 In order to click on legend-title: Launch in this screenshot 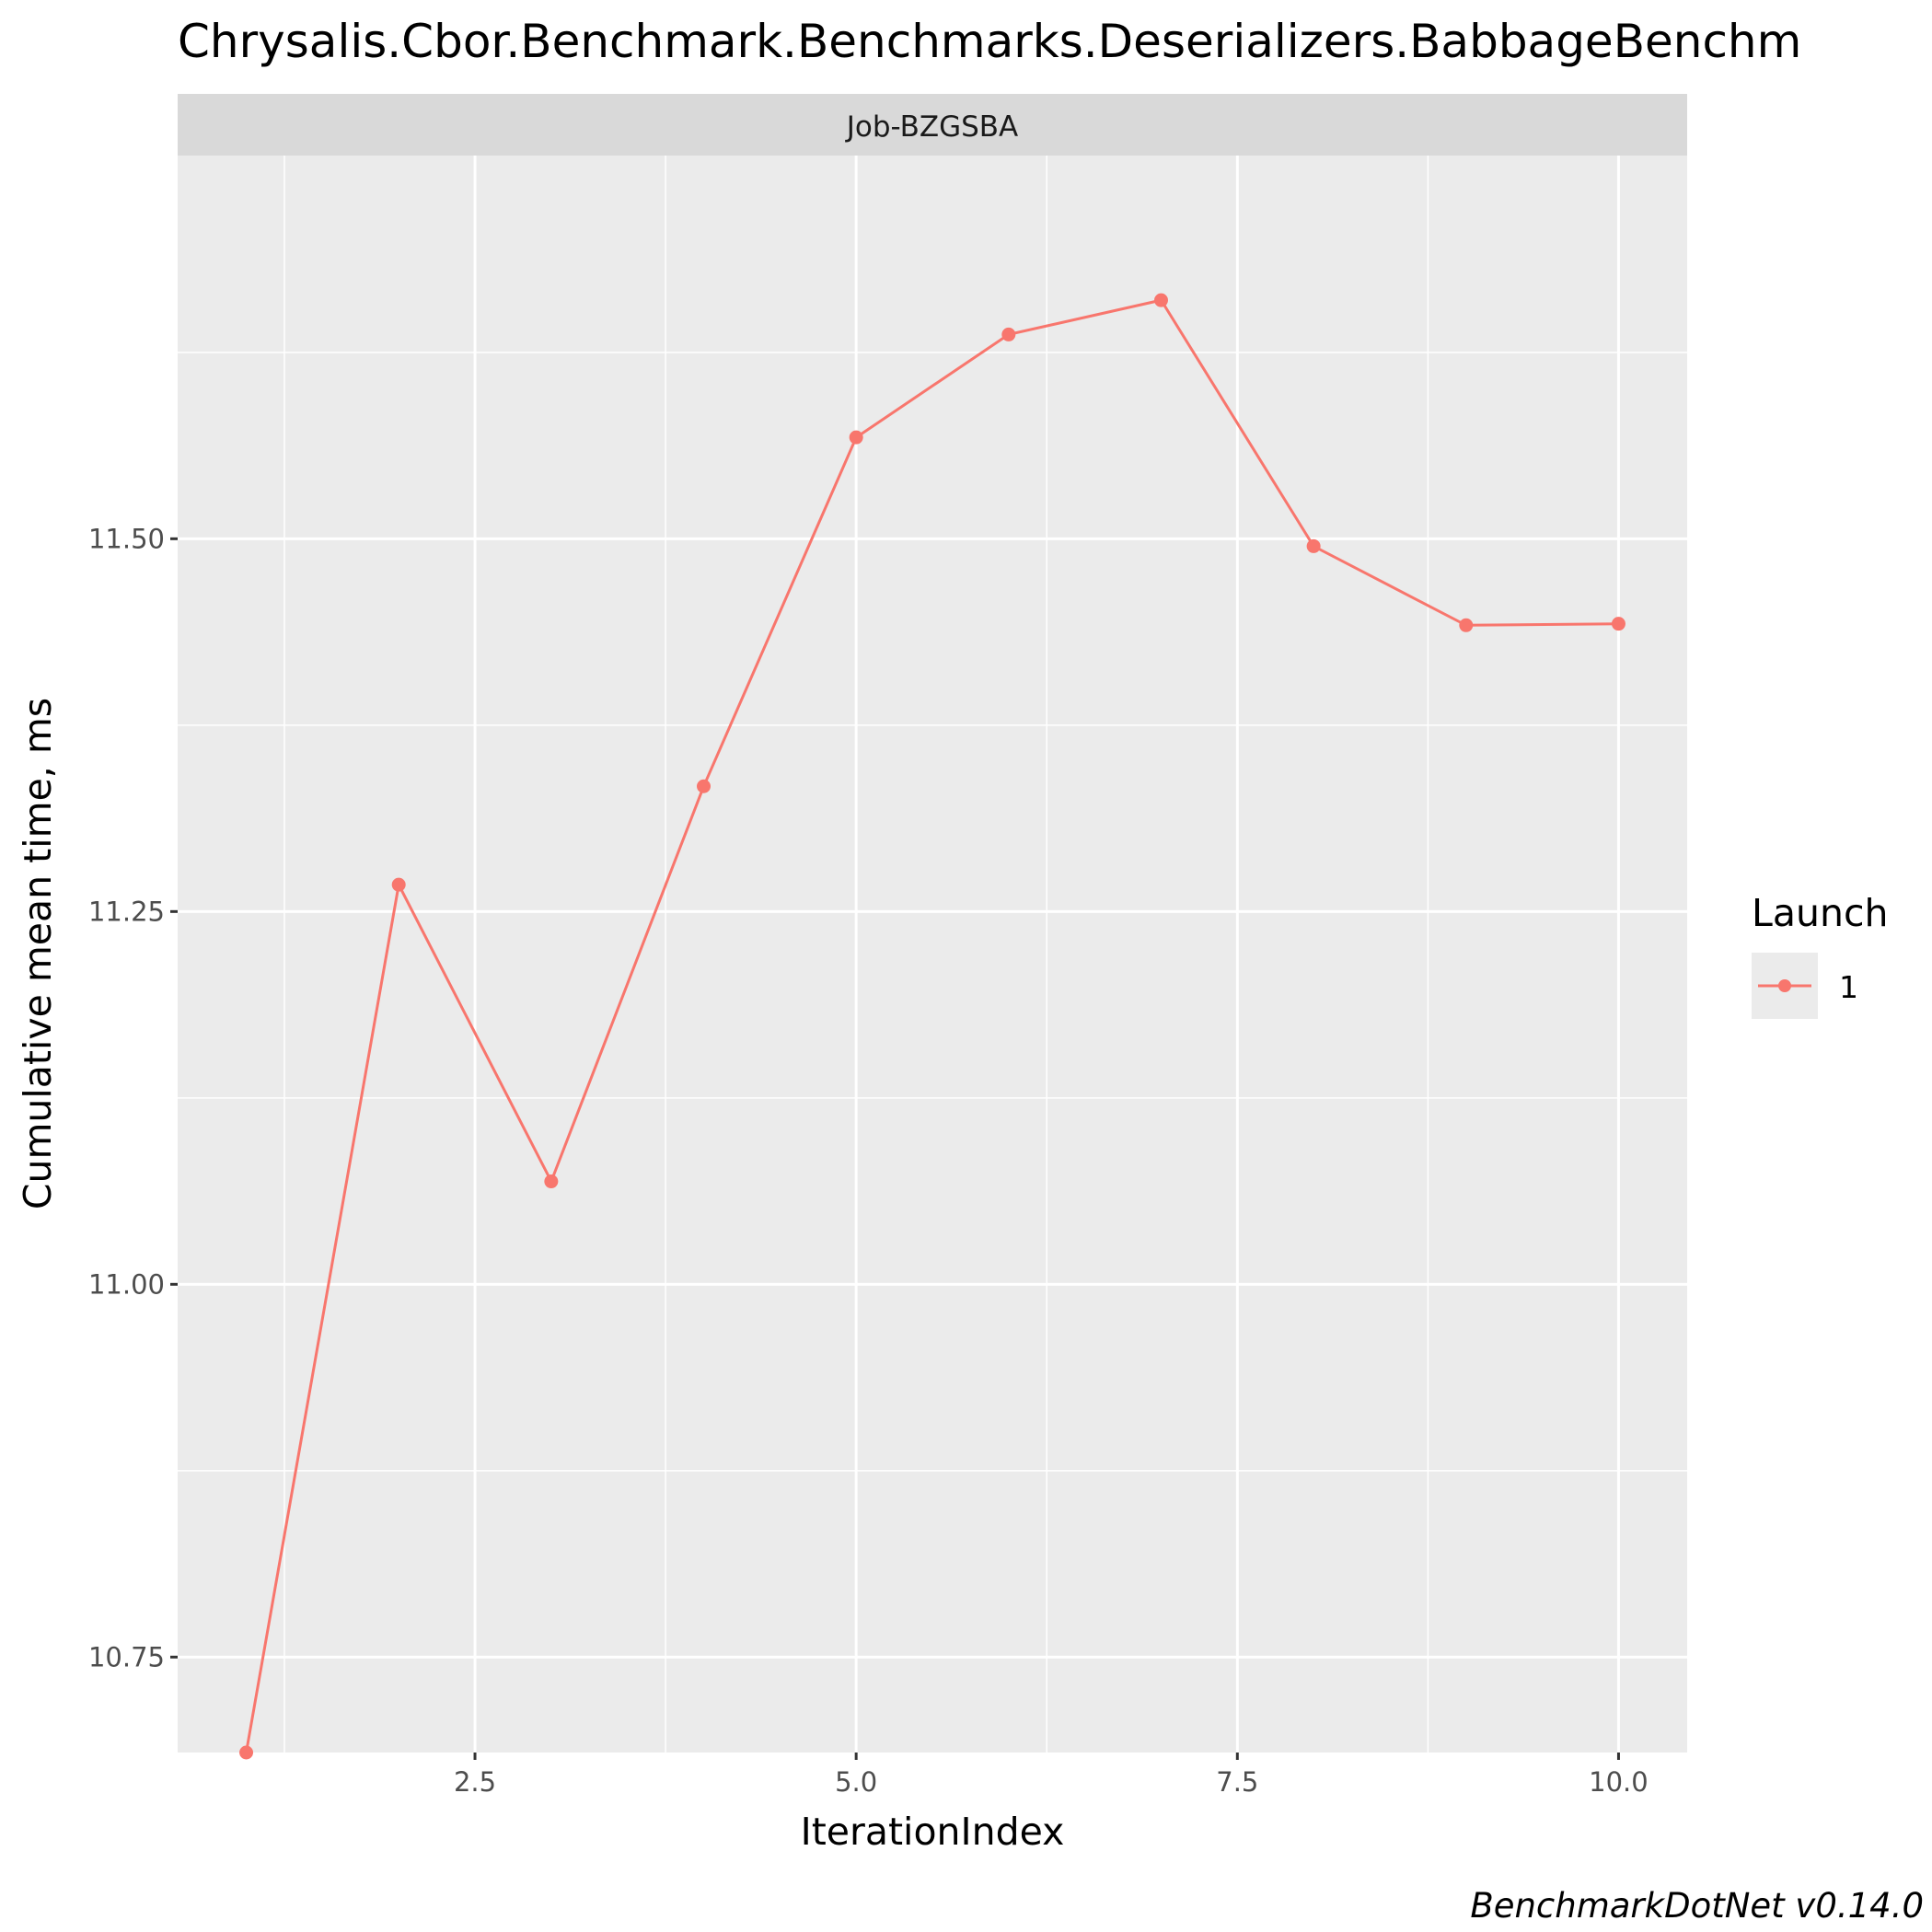, I will do `click(1820, 913)`.